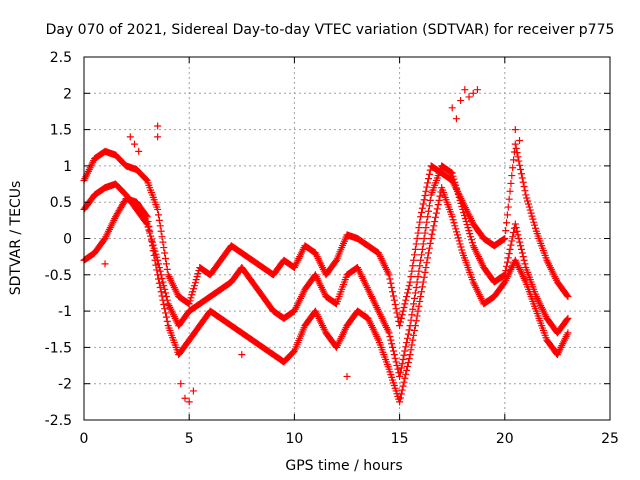 The width and height of the screenshot is (640, 480). What do you see at coordinates (400, 439) in the screenshot?
I see `x-tick-label: 15` at bounding box center [400, 439].